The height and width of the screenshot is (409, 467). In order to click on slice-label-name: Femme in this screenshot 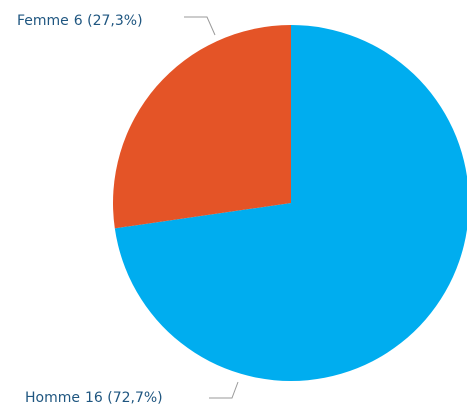, I will do `click(43, 21)`.